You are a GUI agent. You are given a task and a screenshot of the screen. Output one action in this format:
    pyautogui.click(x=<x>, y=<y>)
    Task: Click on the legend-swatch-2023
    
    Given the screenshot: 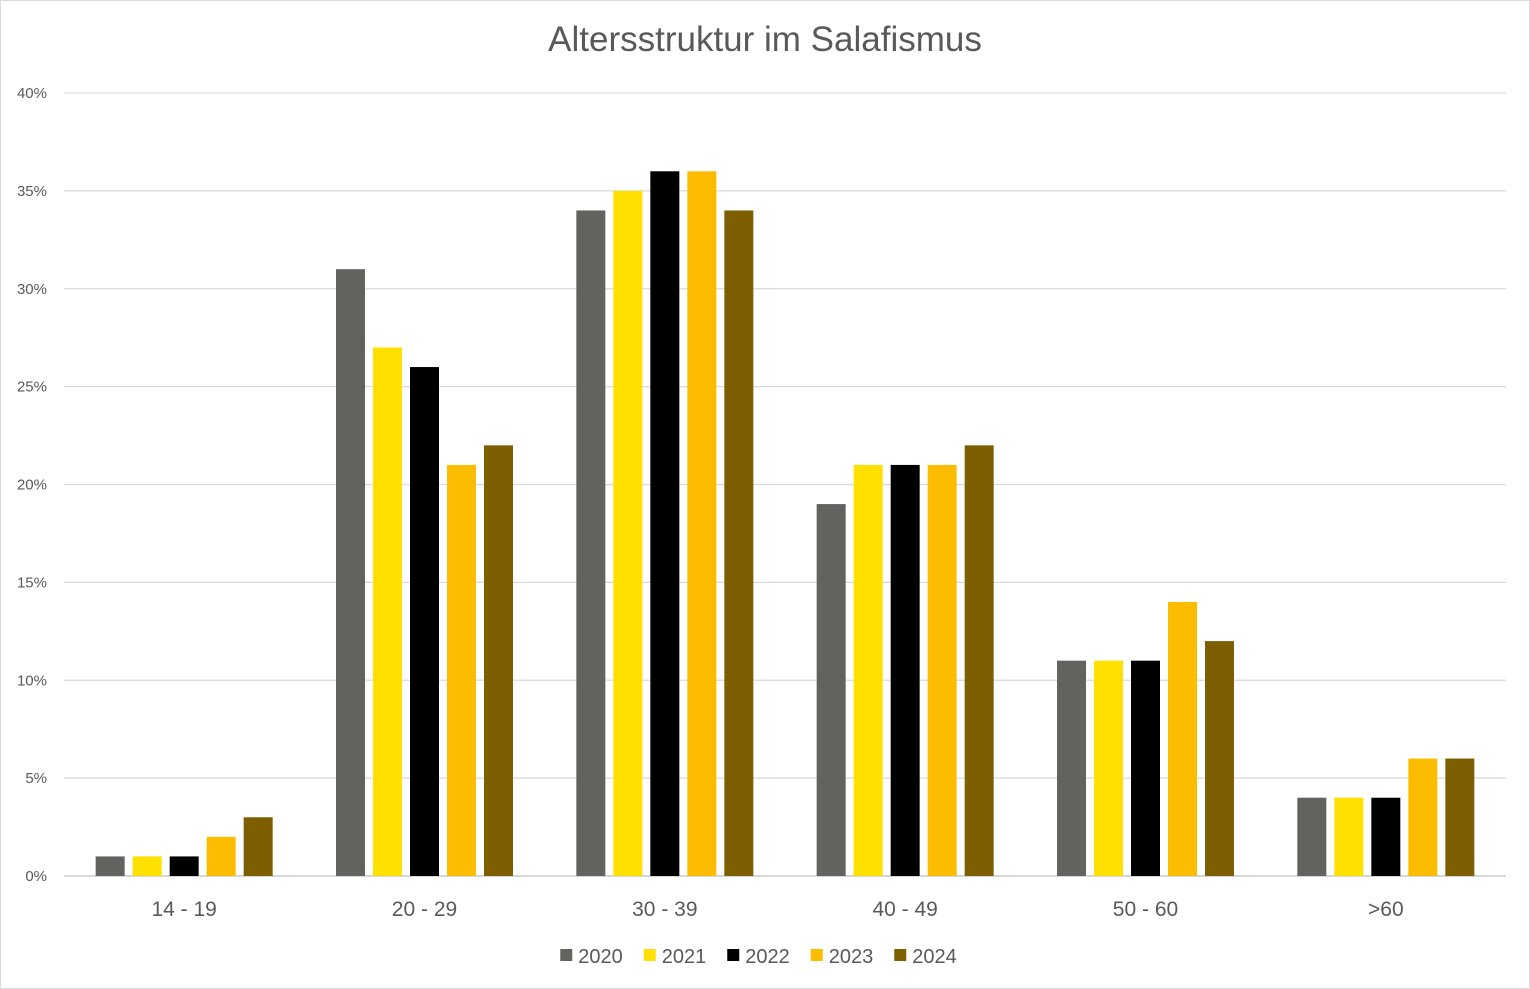 What is the action you would take?
    pyautogui.click(x=816, y=955)
    